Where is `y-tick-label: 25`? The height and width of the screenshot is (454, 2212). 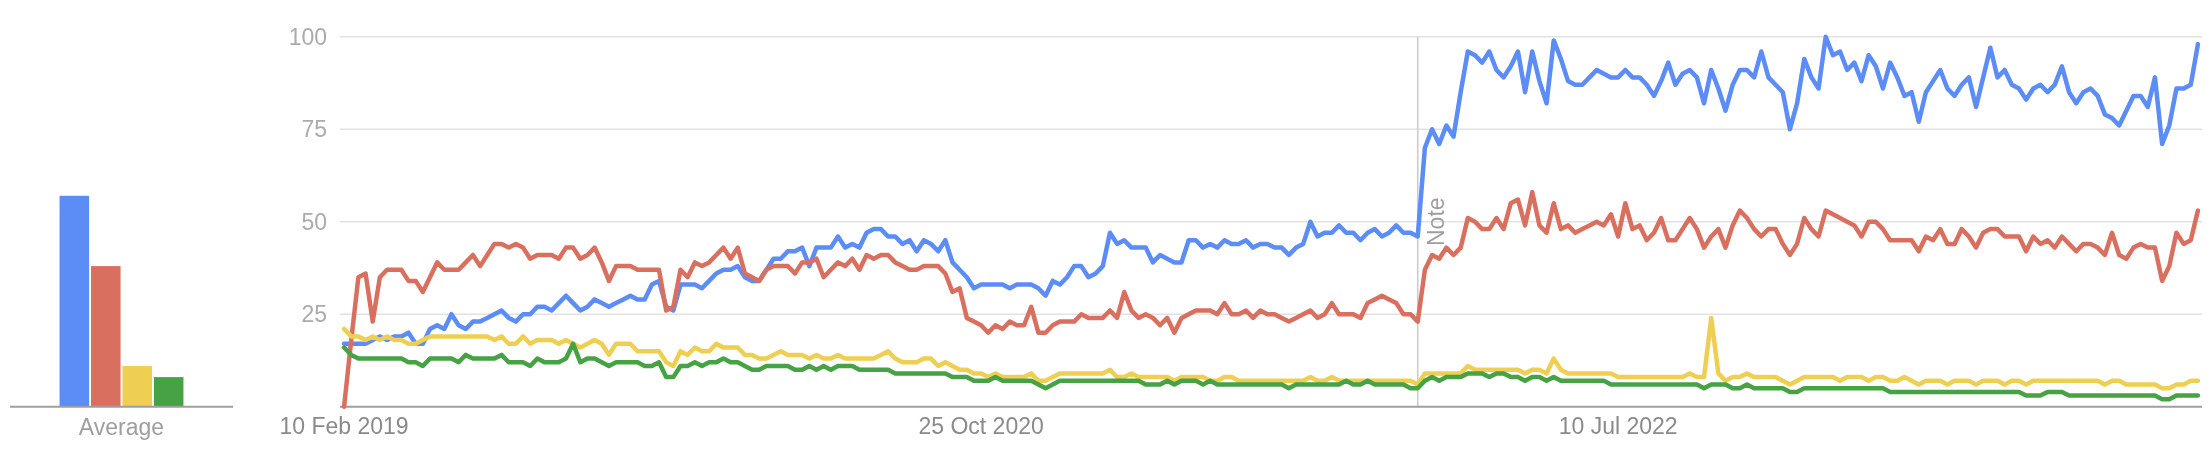 y-tick-label: 25 is located at coordinates (314, 314).